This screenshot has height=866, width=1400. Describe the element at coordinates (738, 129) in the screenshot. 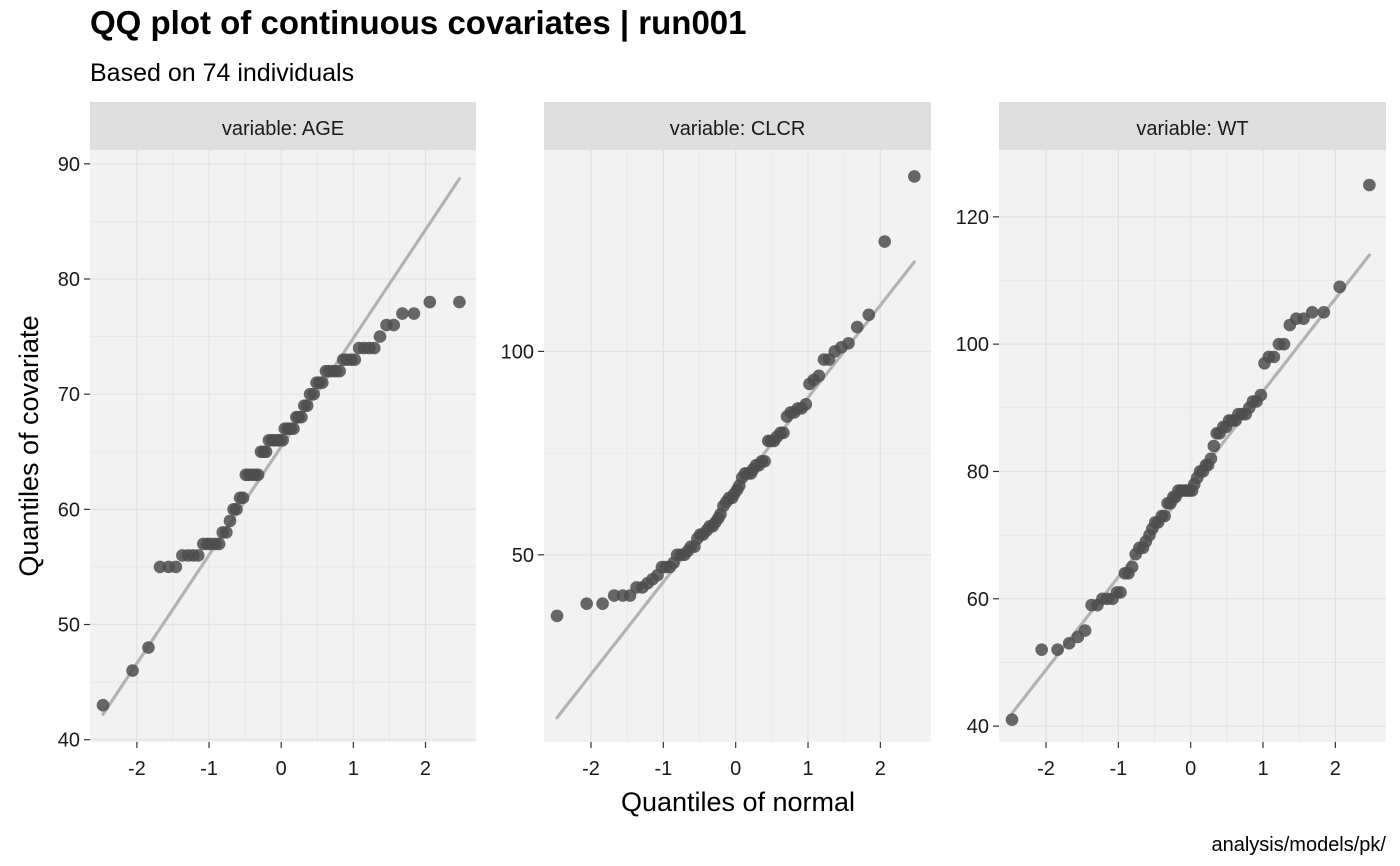

I see `strip-label: variable: CLCR` at that location.